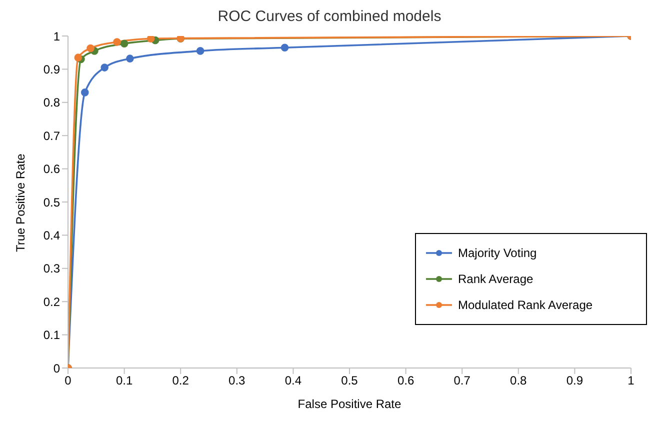 The height and width of the screenshot is (439, 659). I want to click on legend-label: Modulated Rank Average, so click(525, 305).